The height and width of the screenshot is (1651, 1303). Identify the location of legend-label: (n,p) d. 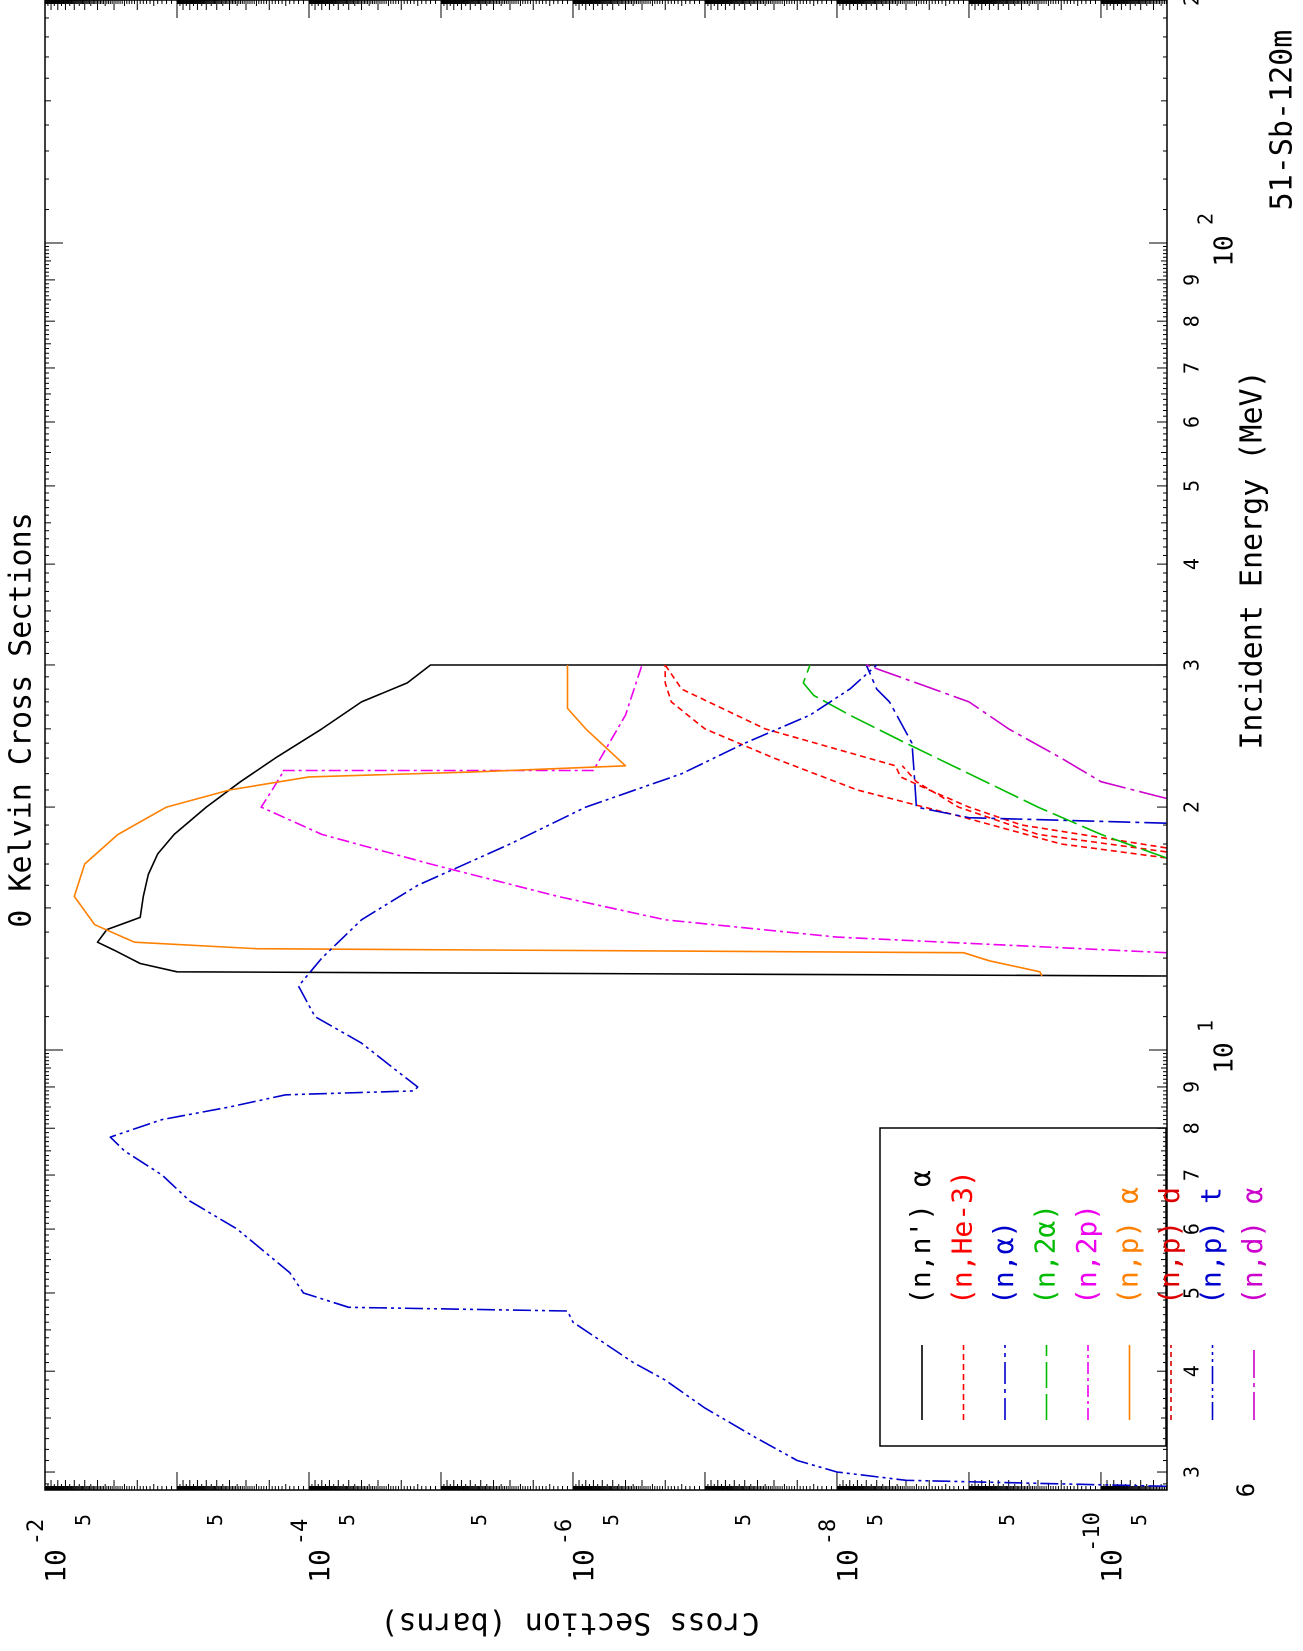
(1169, 1246).